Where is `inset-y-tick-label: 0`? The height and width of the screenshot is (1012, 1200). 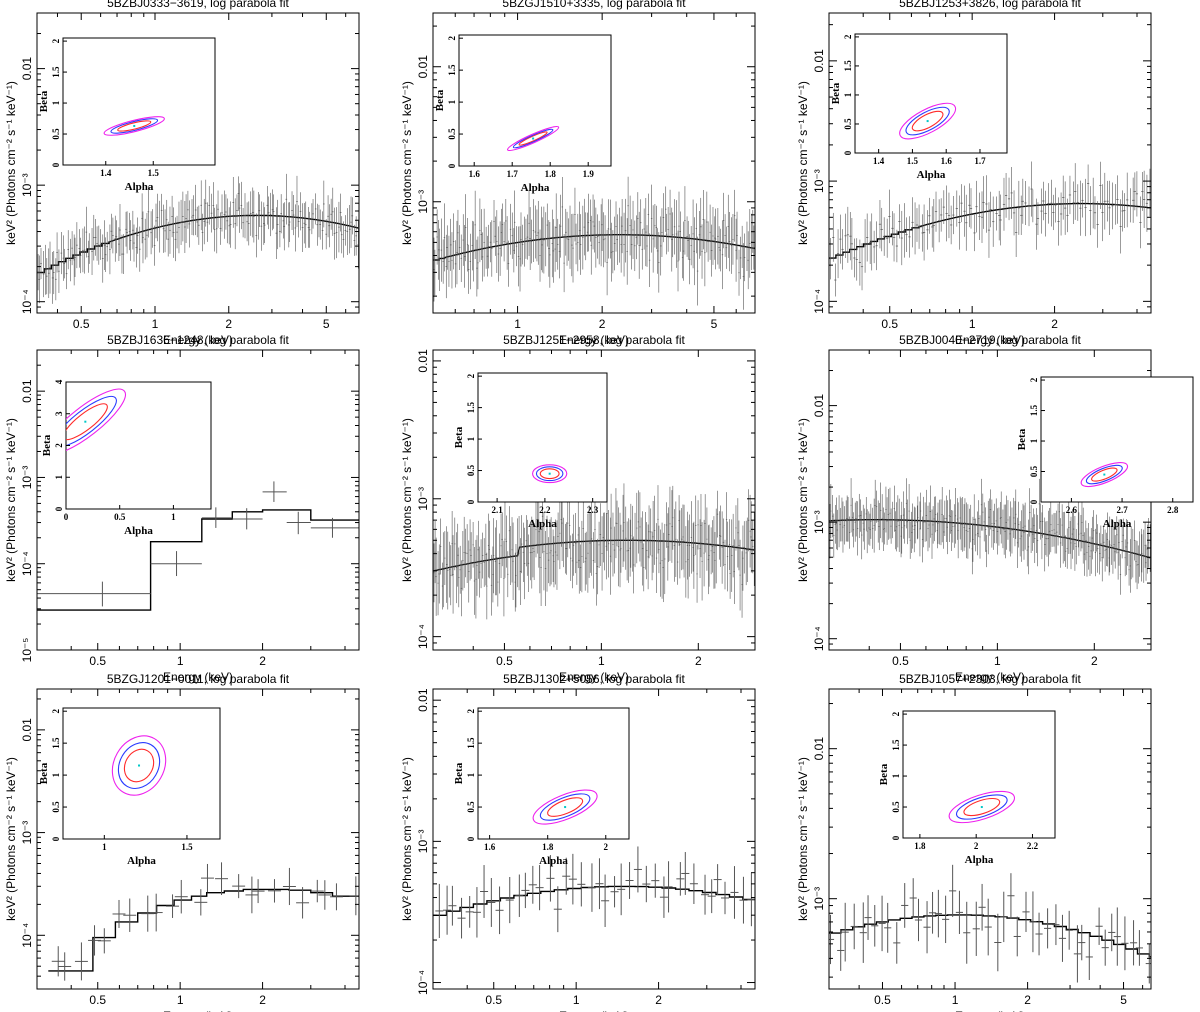 inset-y-tick-label: 0 is located at coordinates (59, 508).